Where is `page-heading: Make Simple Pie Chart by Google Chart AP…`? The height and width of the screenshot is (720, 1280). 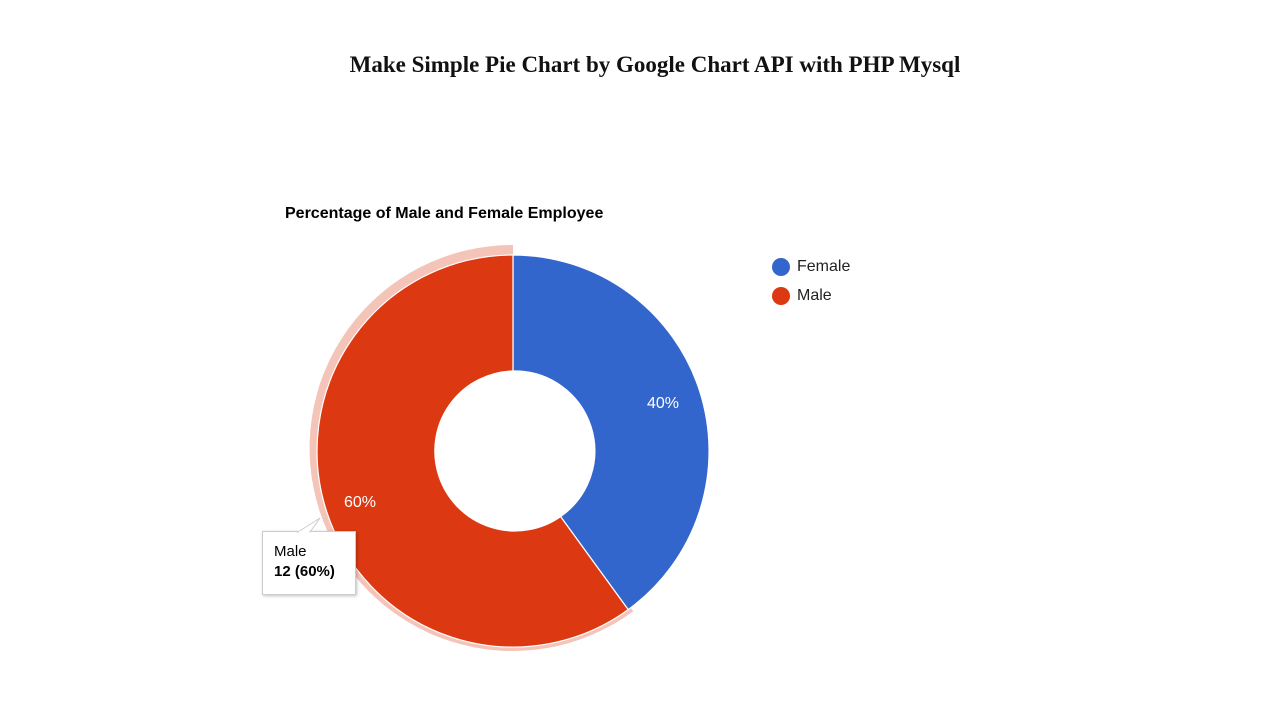
page-heading: Make Simple Pie Chart by Google Chart AP… is located at coordinates (655, 64).